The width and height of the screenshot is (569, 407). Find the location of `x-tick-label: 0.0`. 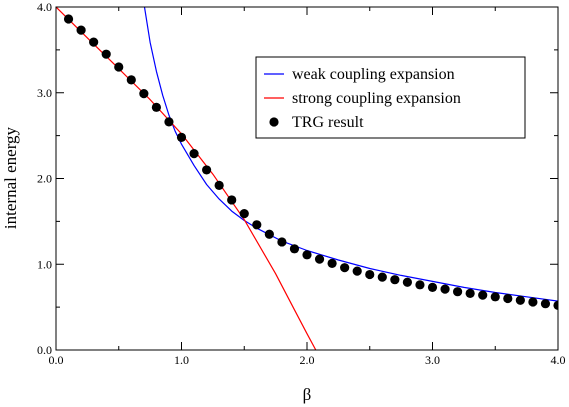

x-tick-label: 0.0 is located at coordinates (56, 360).